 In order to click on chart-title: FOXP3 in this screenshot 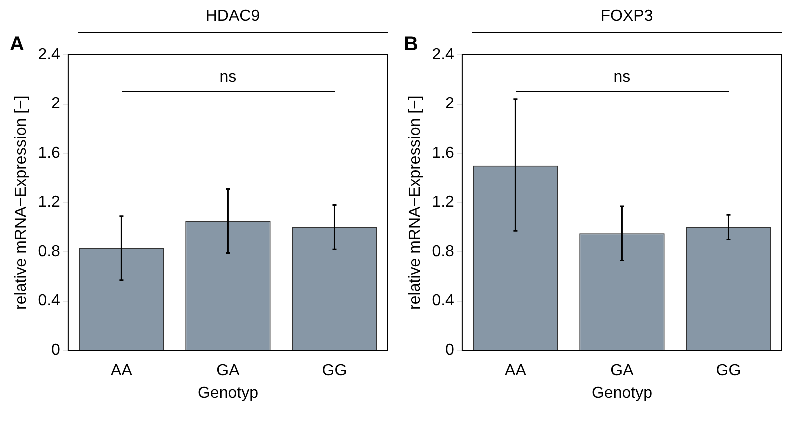, I will do `click(627, 20)`.